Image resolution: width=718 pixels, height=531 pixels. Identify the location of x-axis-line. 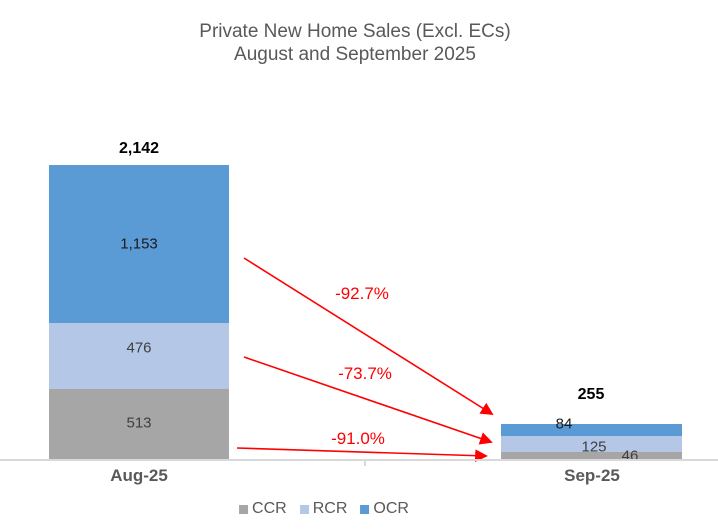
(359, 460).